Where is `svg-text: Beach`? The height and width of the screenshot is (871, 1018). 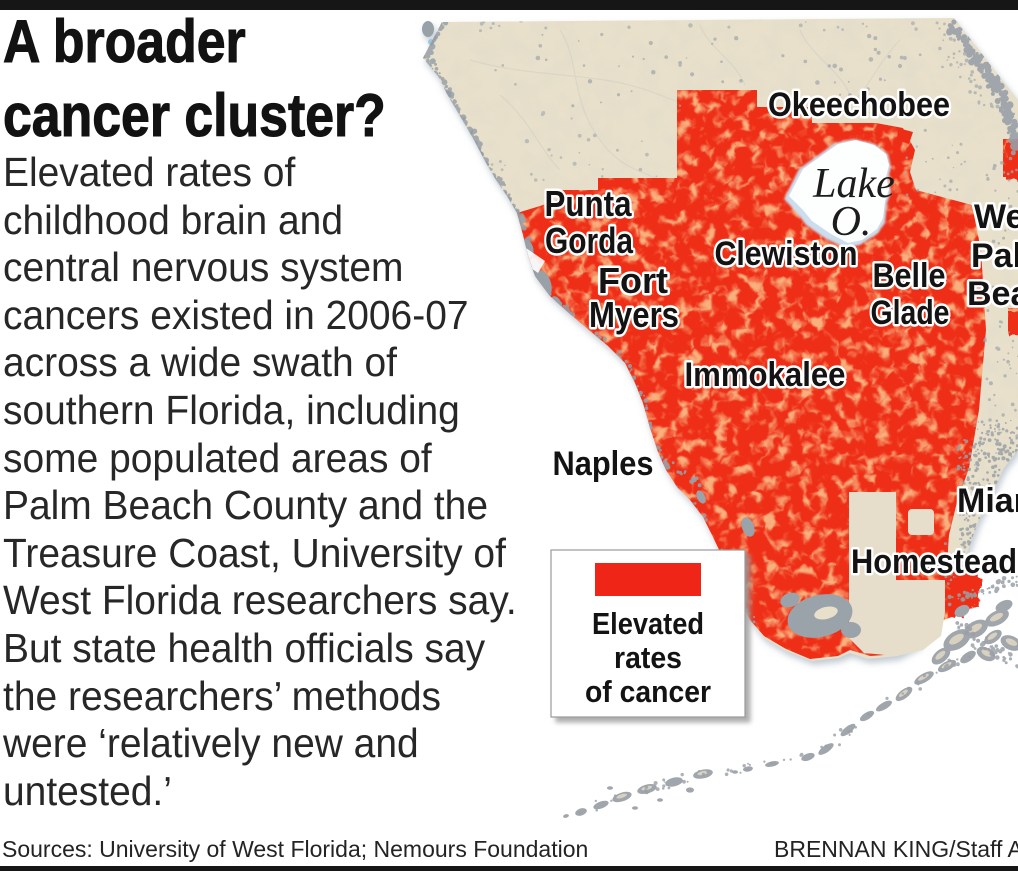 svg-text: Beach is located at coordinates (992, 294).